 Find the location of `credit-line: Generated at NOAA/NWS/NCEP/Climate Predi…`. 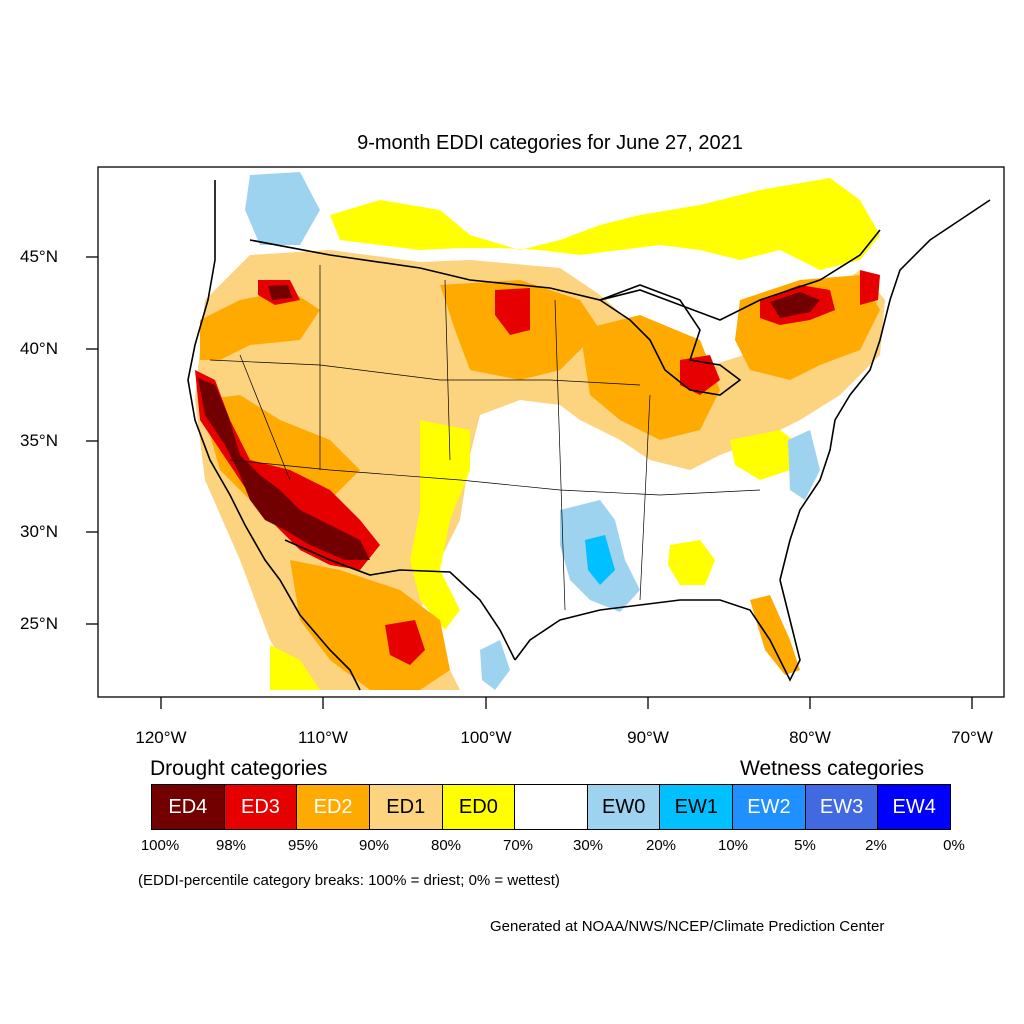

credit-line: Generated at NOAA/NWS/NCEP/Climate Predi… is located at coordinates (687, 926).